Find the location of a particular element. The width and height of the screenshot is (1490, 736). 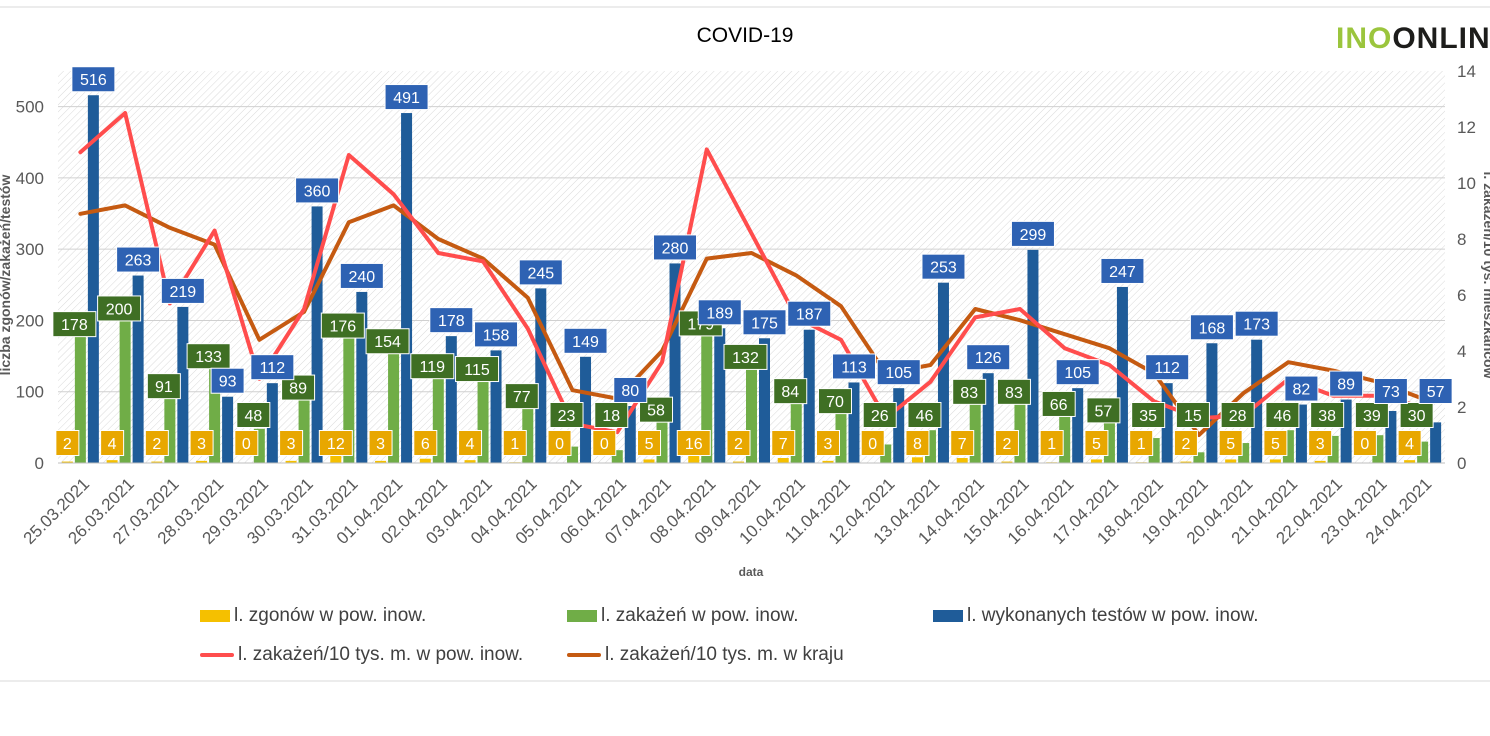

legend-label: l. zakażeń/10 tys. m. w kraju is located at coordinates (724, 654).